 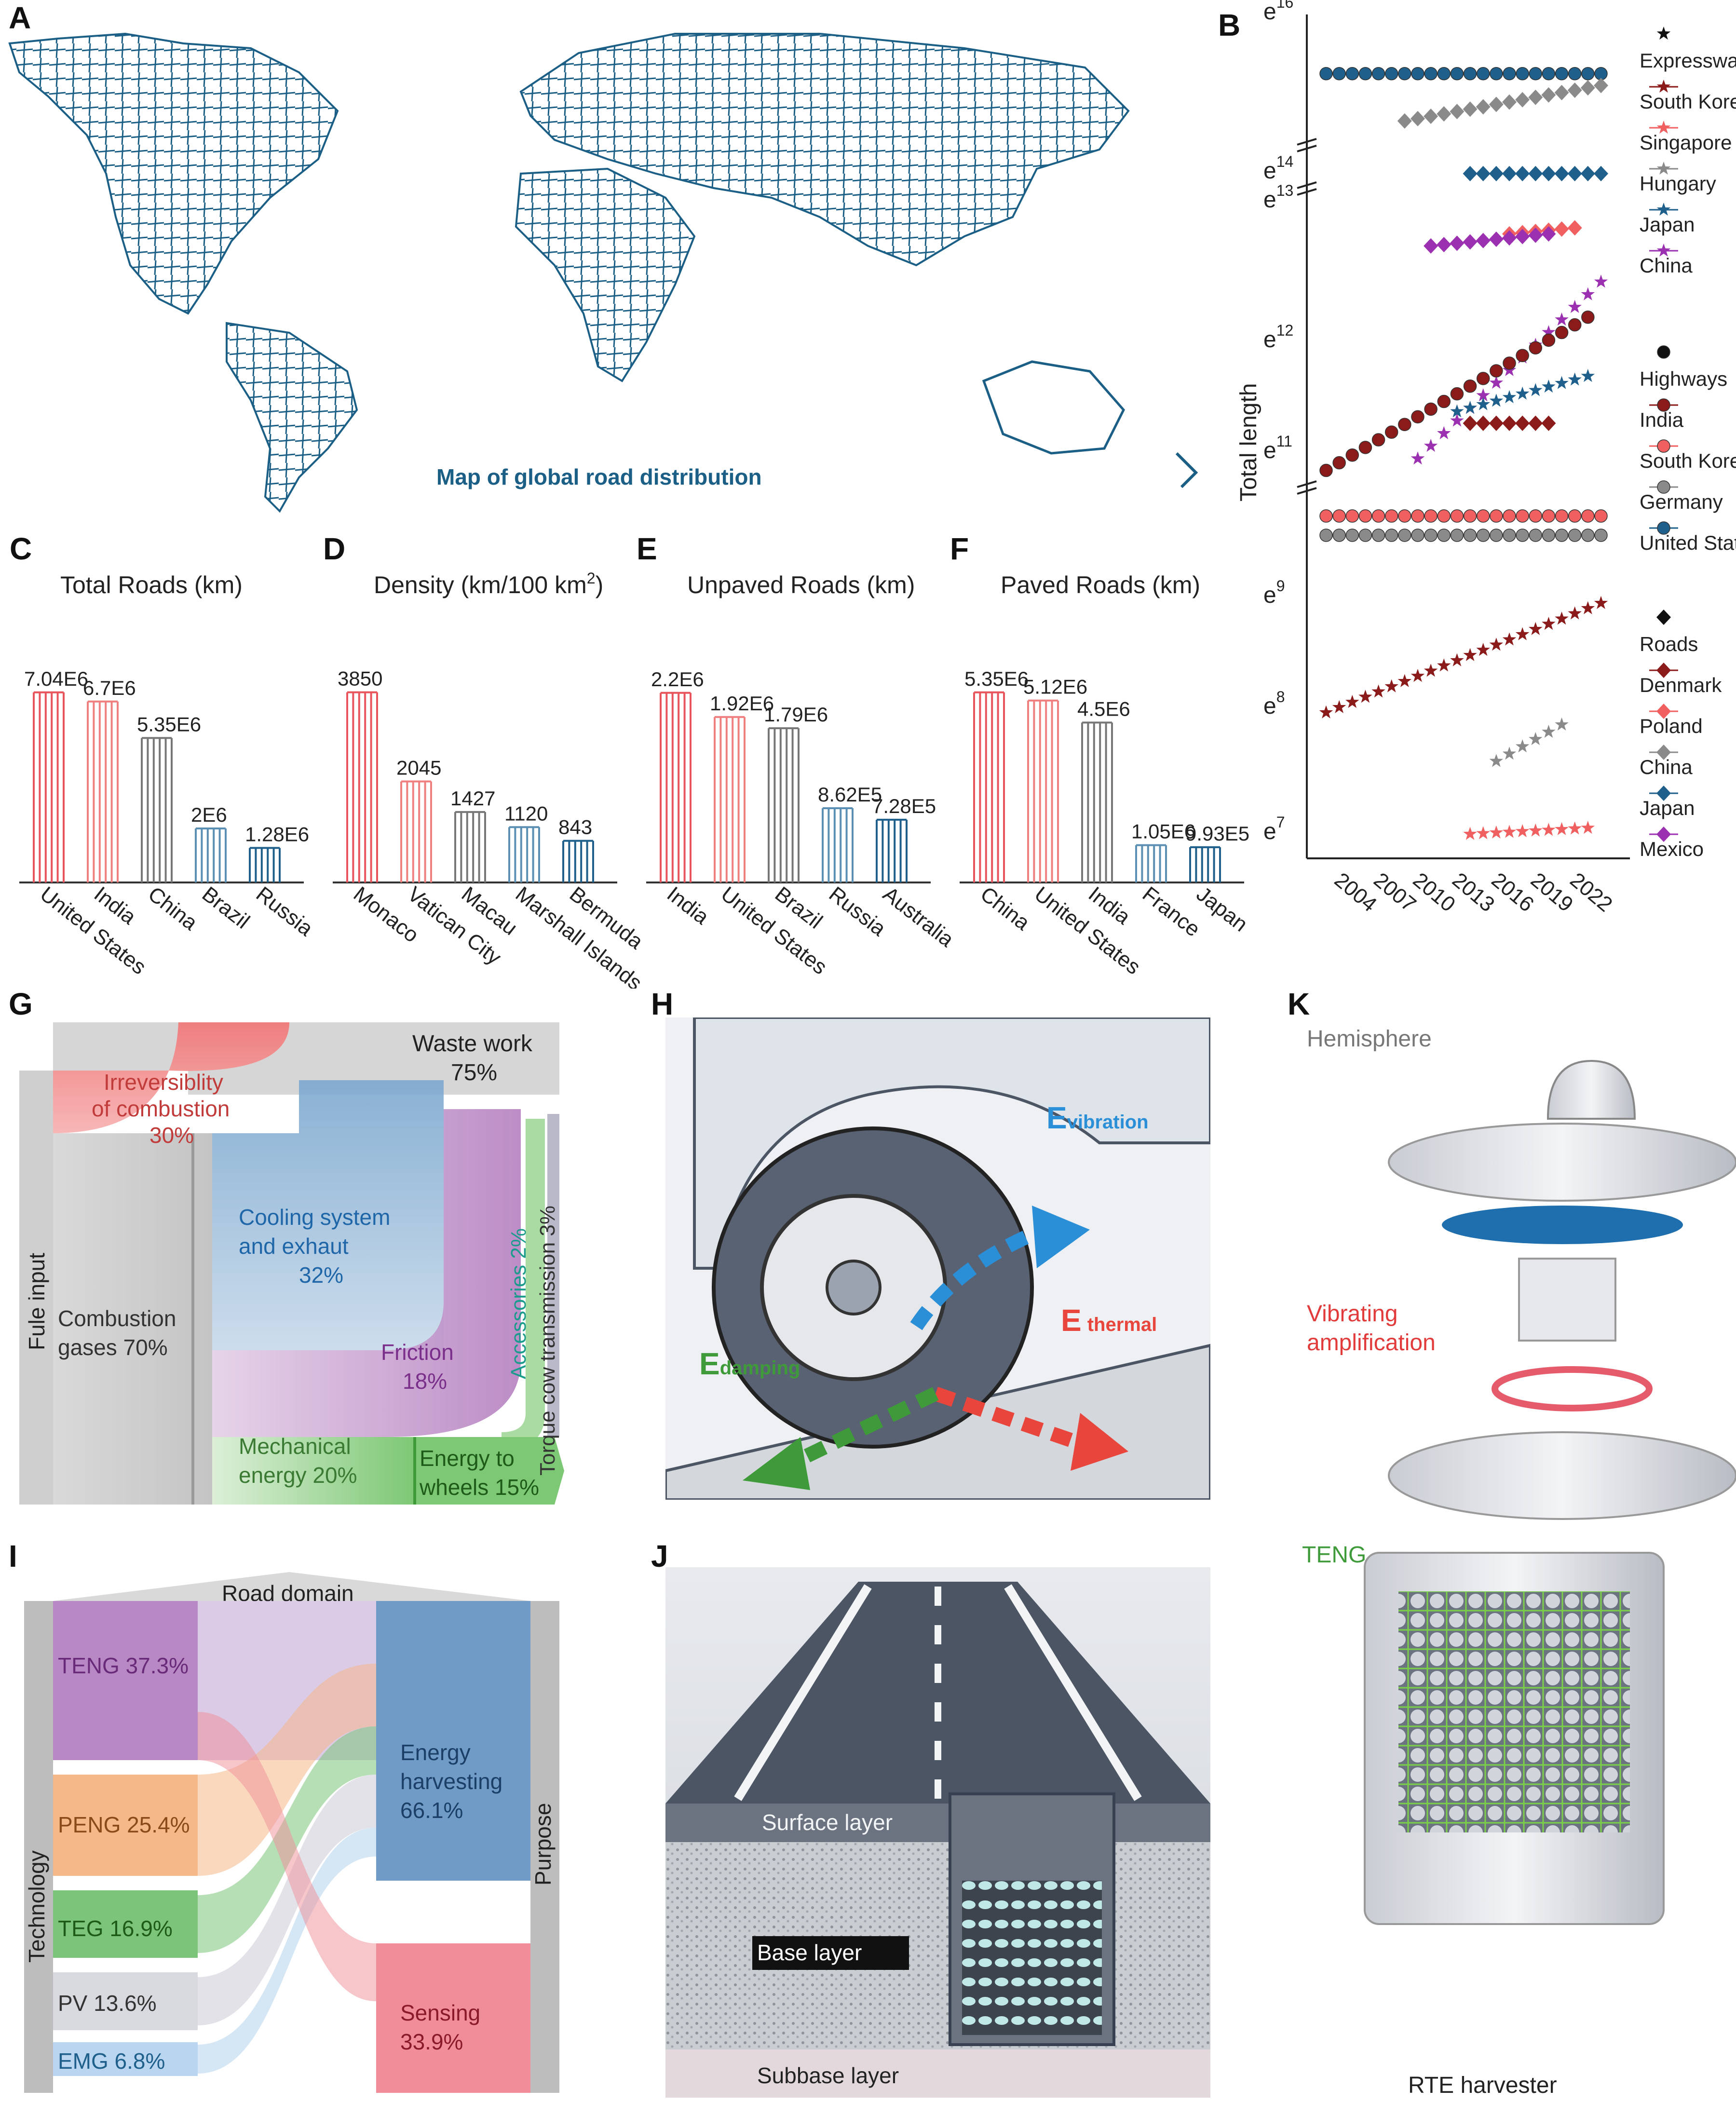 What do you see at coordinates (647, 548) in the screenshot?
I see `panel-label-e: E` at bounding box center [647, 548].